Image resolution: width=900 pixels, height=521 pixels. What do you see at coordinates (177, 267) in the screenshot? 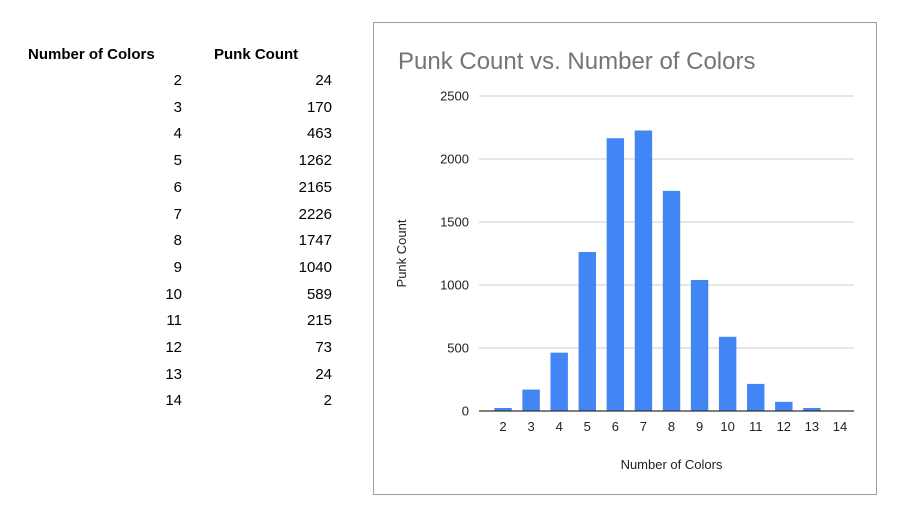
I see `cell-number-of-colors: 9` at bounding box center [177, 267].